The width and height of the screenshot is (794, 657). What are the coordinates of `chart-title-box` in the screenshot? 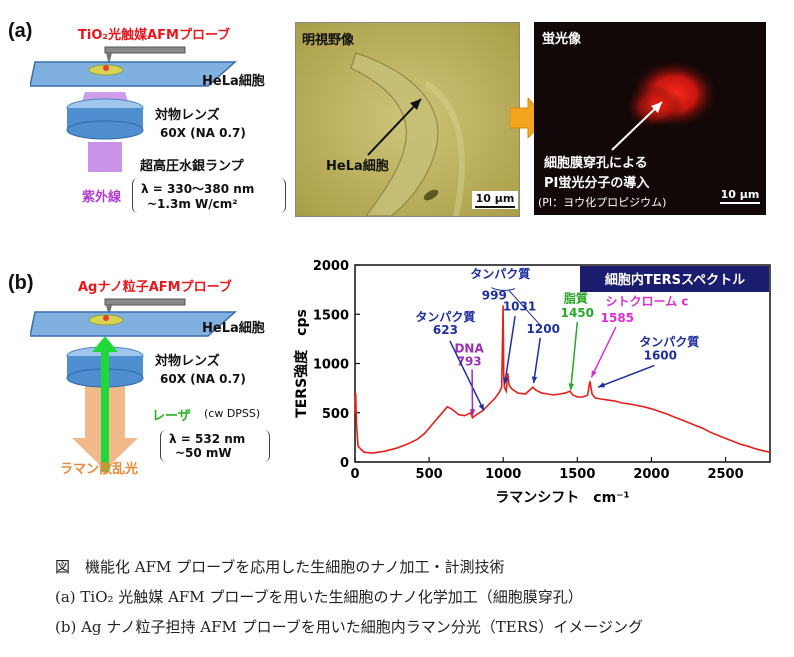 It's located at (674, 279).